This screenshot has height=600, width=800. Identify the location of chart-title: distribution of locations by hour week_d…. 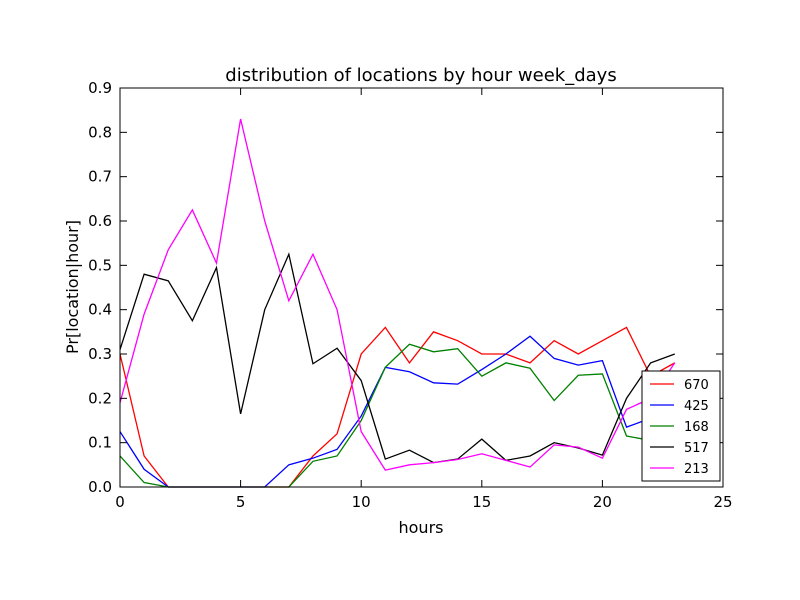
(420, 75).